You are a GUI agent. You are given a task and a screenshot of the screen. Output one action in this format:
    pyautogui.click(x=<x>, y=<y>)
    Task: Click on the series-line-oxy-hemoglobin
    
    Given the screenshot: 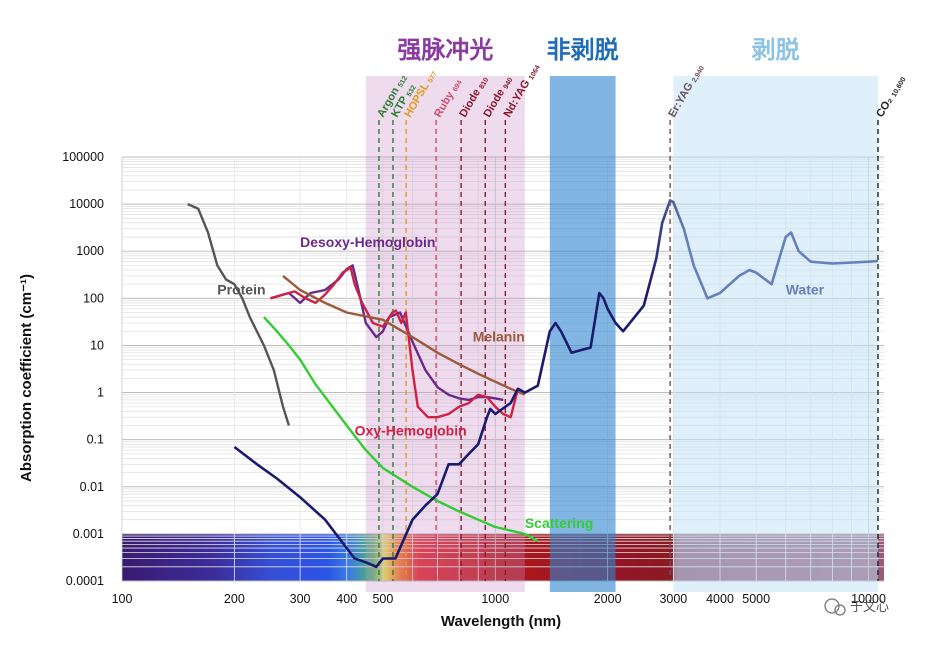 What is the action you would take?
    pyautogui.click(x=398, y=342)
    